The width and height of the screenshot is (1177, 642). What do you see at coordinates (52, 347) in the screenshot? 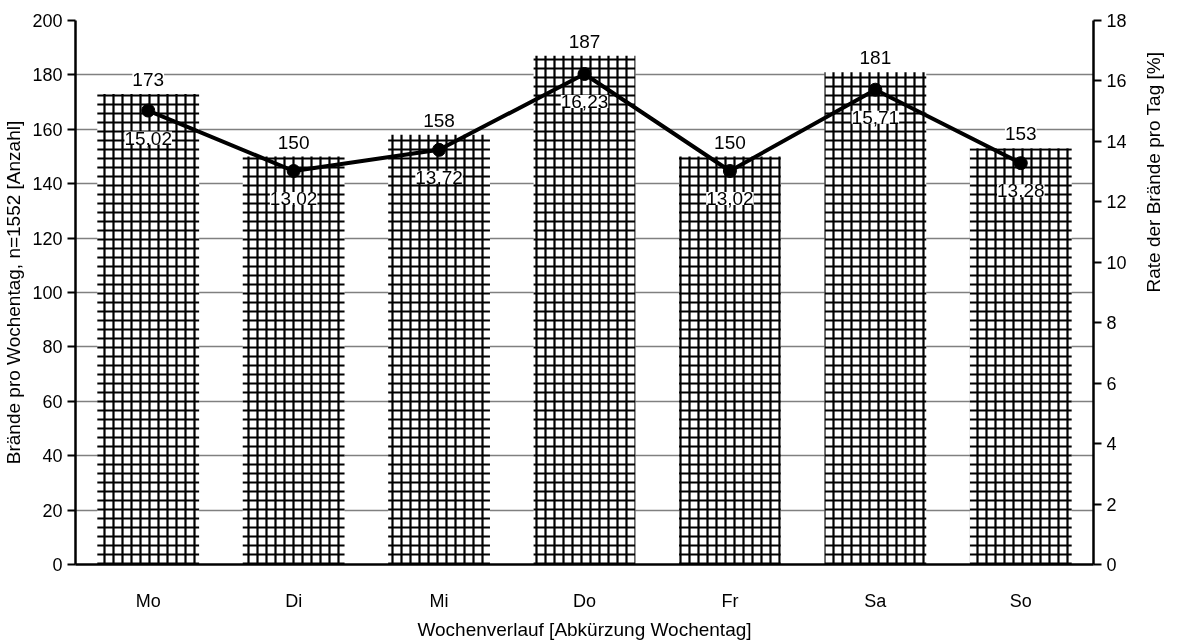
I see `y-tick-label: 80` at bounding box center [52, 347].